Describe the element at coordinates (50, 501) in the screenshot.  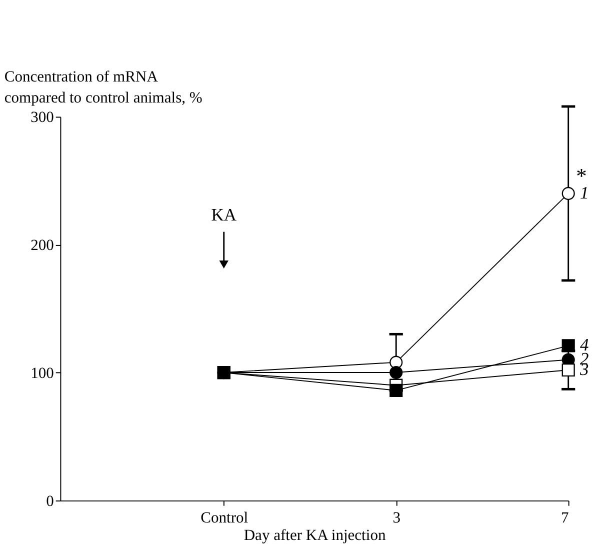
I see `y-tick-label: 0` at that location.